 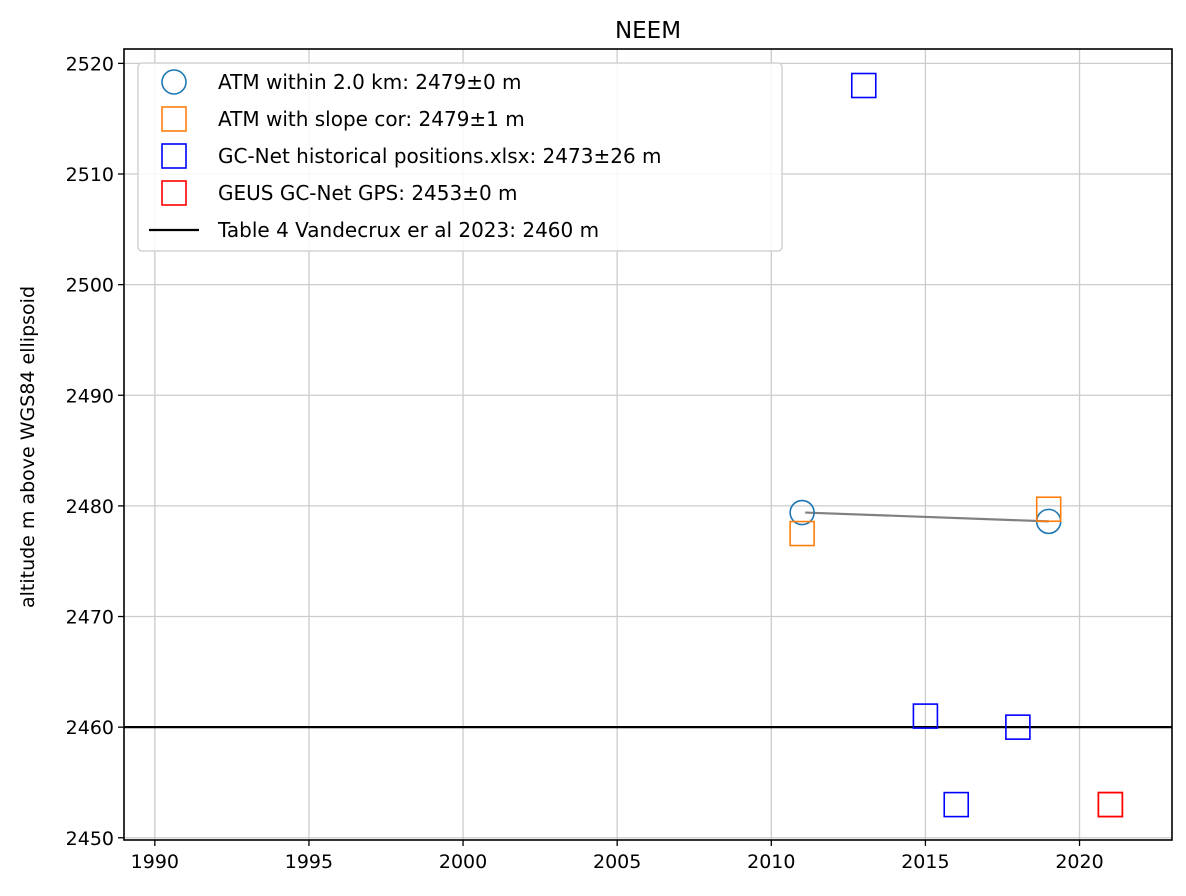 I want to click on y-tick-label: 2460, so click(x=90, y=728).